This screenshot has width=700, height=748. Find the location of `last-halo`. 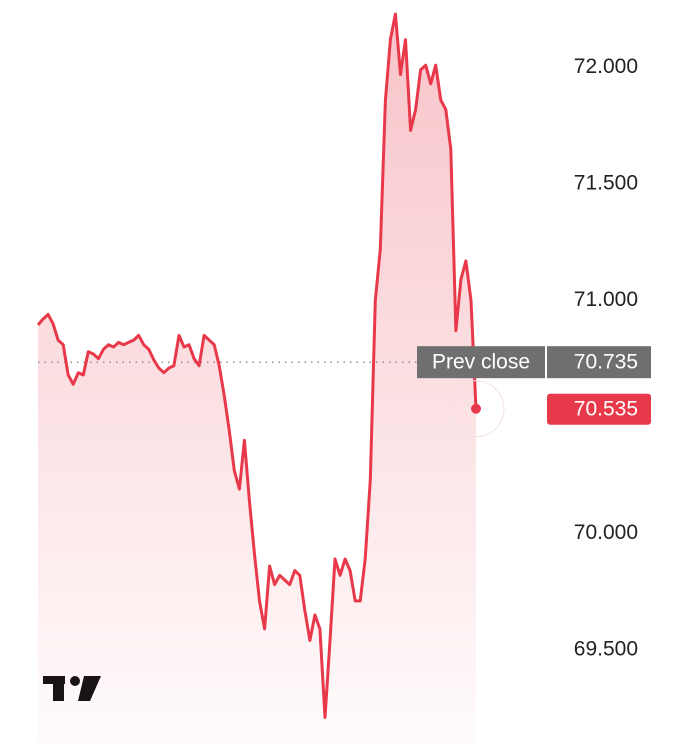

last-halo is located at coordinates (476, 409).